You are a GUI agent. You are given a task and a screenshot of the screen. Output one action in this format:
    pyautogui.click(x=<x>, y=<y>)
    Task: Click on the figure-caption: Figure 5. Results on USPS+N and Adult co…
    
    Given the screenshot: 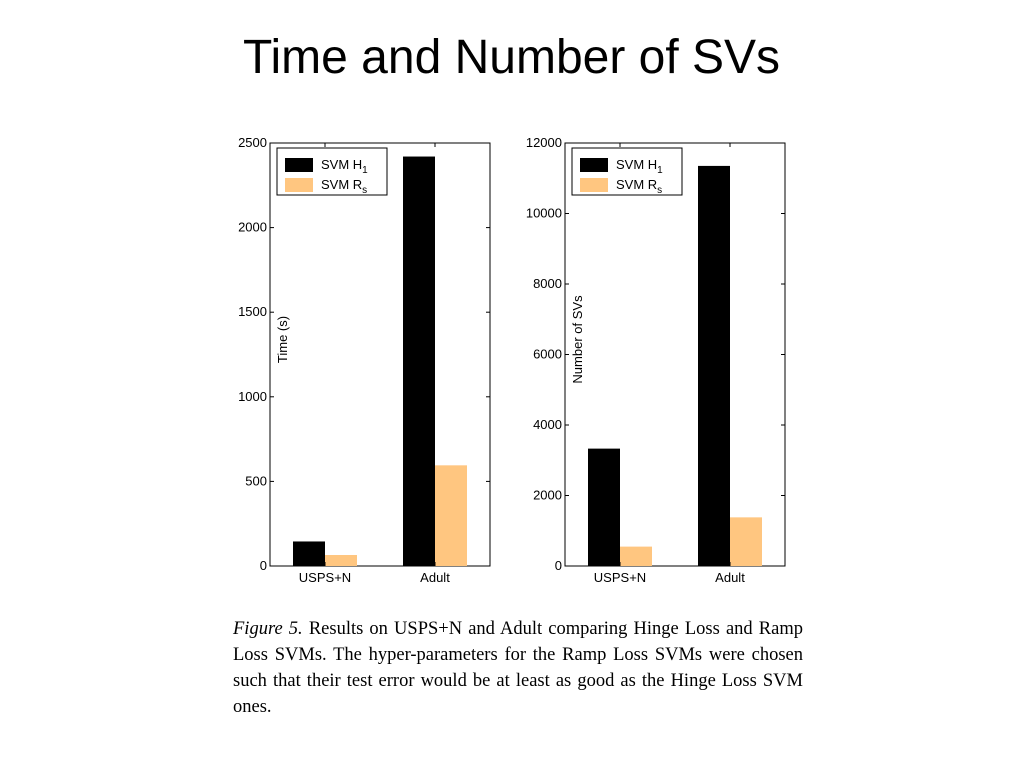 What is the action you would take?
    pyautogui.click(x=518, y=668)
    